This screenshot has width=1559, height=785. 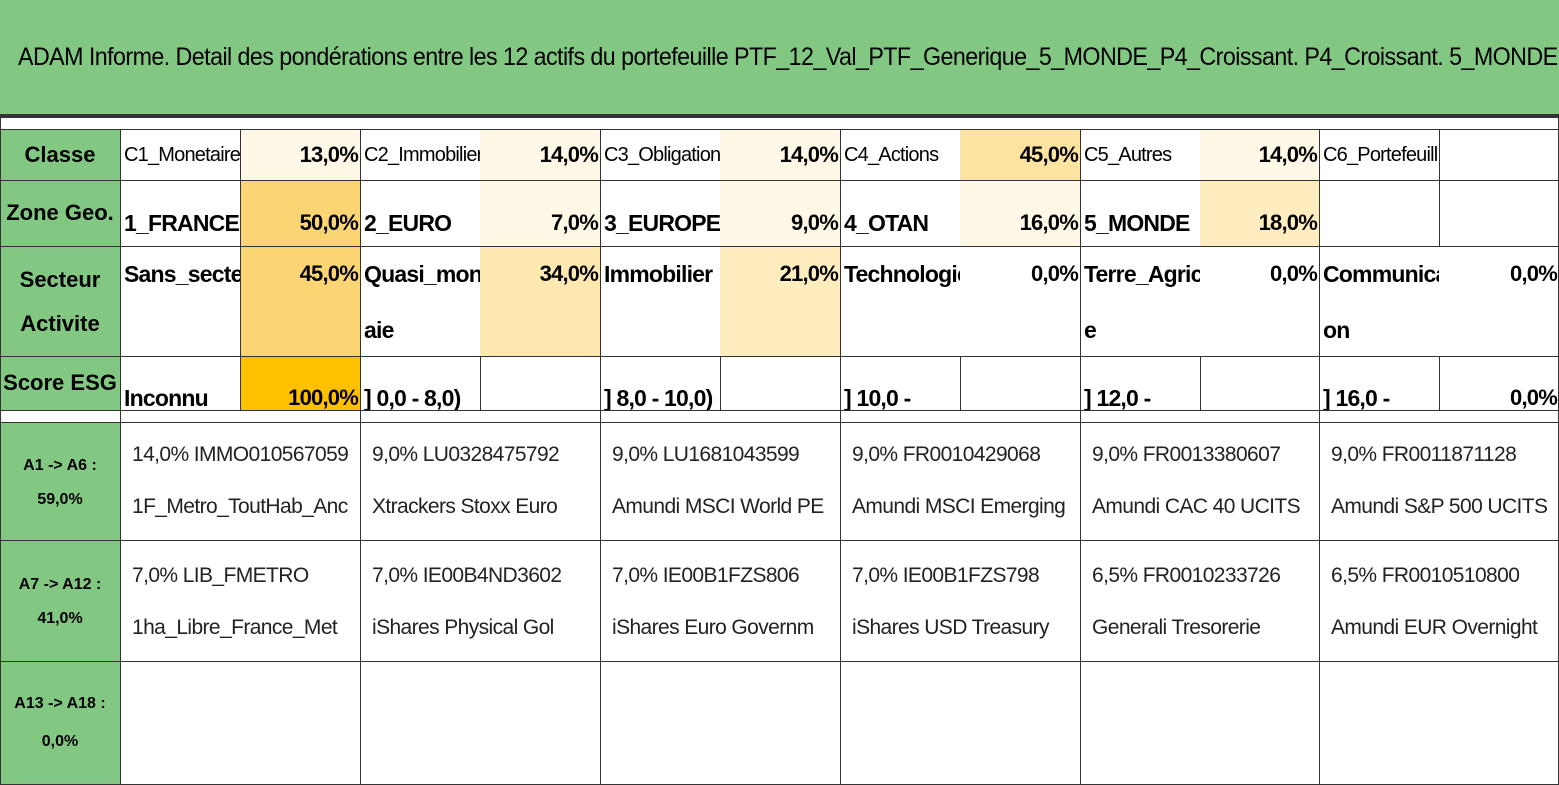 What do you see at coordinates (60, 155) in the screenshot?
I see `row-header-classe-actif: Classe Actif` at bounding box center [60, 155].